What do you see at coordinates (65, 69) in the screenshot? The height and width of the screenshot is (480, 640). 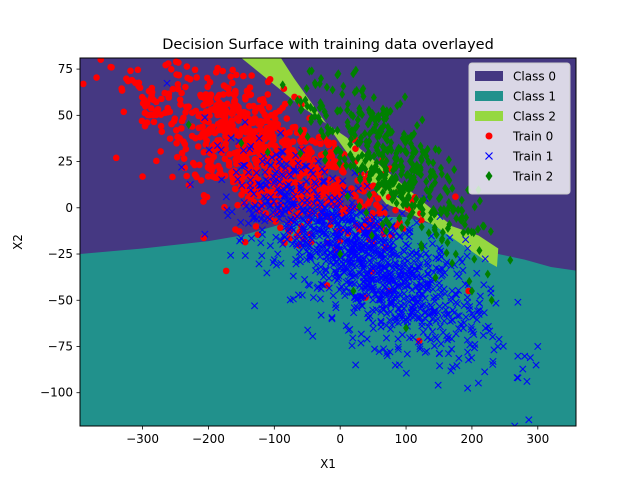 I see `y-tick-label: 75` at bounding box center [65, 69].